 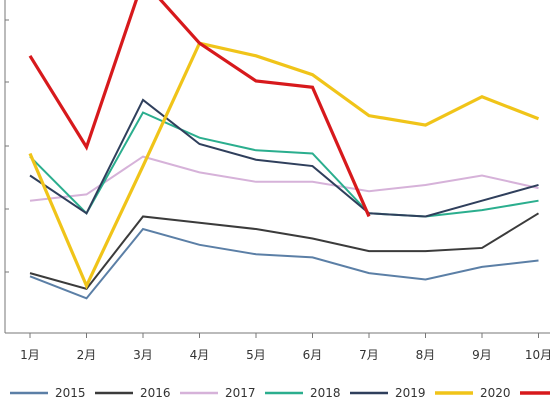 I want to click on x-tick-label: 7月, so click(x=369, y=355).